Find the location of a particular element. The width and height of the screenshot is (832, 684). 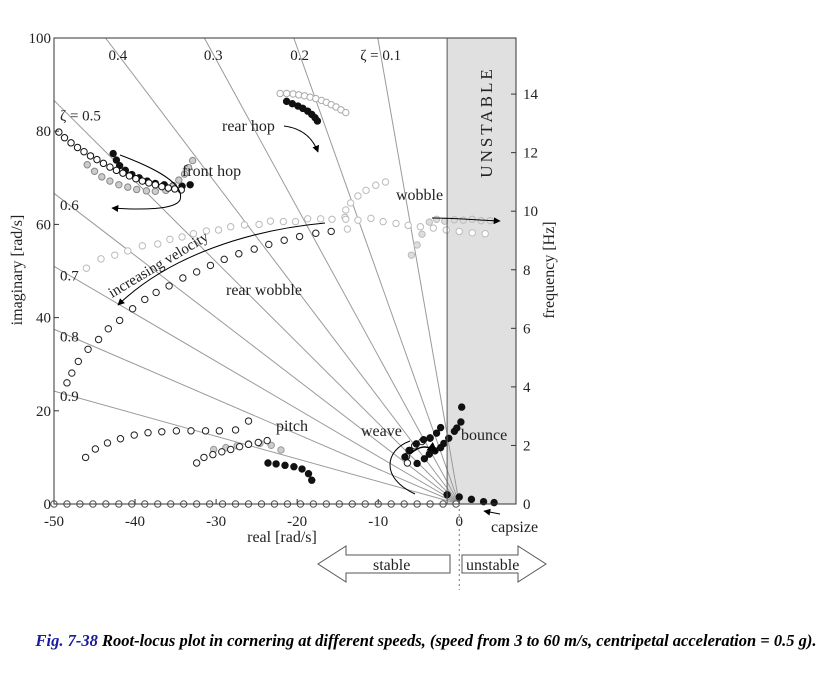

front-hop-curve is located at coordinates (146, 183).